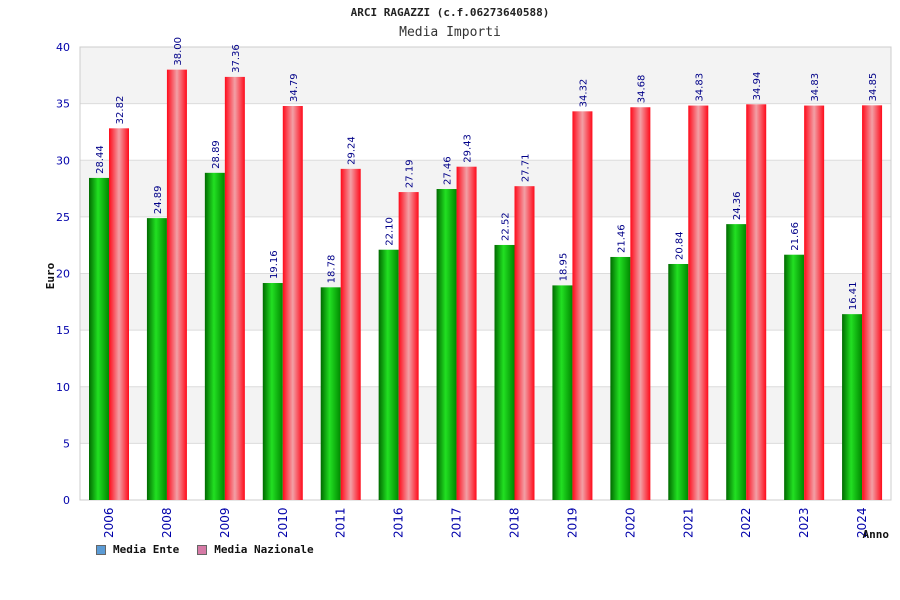  Describe the element at coordinates (457, 522) in the screenshot. I see `x-tick-label: 2017` at that location.